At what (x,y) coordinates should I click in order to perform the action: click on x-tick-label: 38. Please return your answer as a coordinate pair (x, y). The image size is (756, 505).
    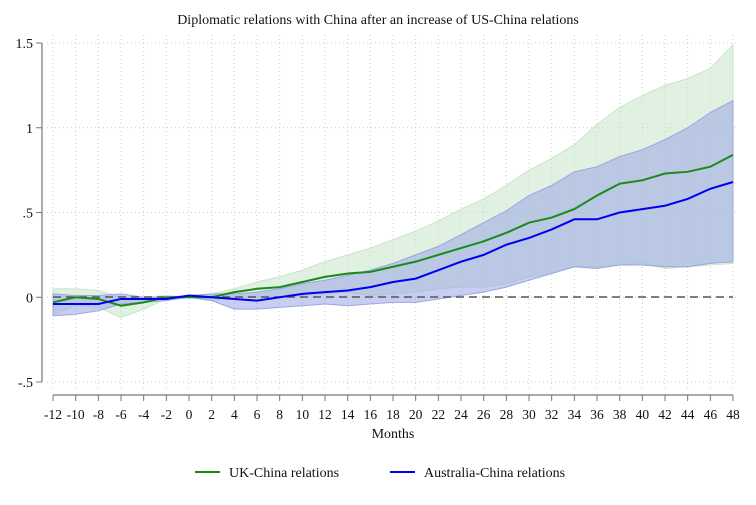
    Looking at the image, I should click on (620, 414).